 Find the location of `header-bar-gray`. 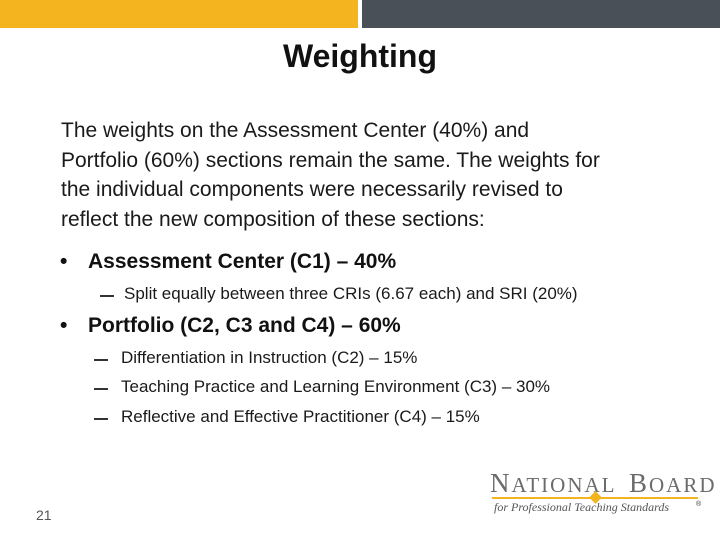

header-bar-gray is located at coordinates (541, 14).